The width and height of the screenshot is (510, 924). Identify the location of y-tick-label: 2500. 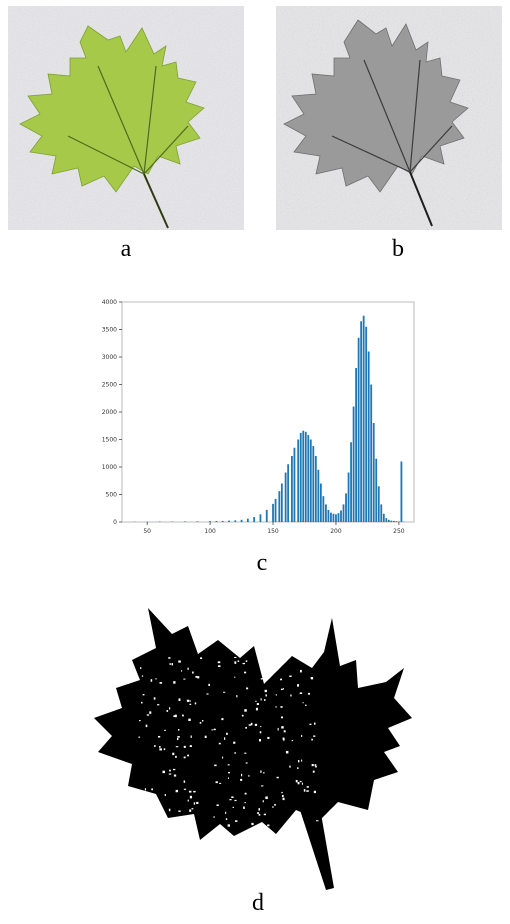
(109, 385).